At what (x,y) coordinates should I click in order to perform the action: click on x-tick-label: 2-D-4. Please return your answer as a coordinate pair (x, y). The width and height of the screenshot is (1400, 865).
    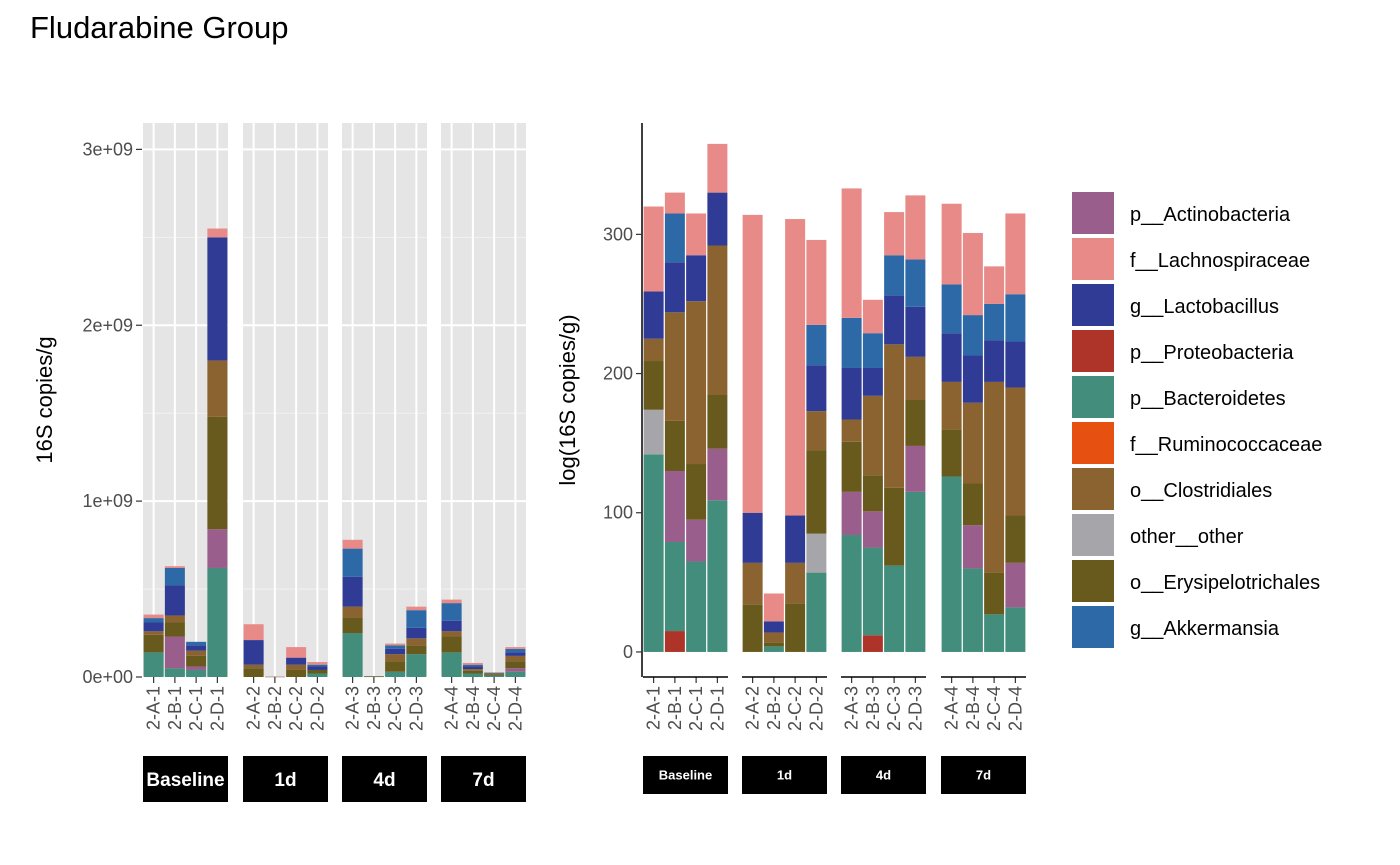
    Looking at the image, I should click on (515, 708).